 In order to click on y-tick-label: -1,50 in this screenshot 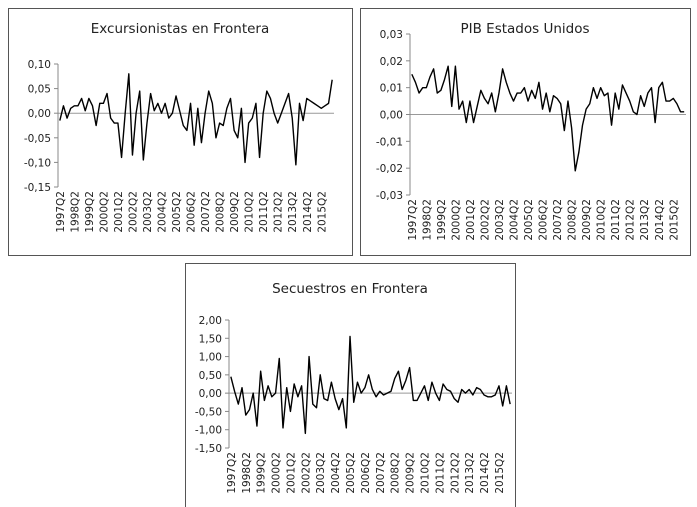, I will do `click(208, 449)`.